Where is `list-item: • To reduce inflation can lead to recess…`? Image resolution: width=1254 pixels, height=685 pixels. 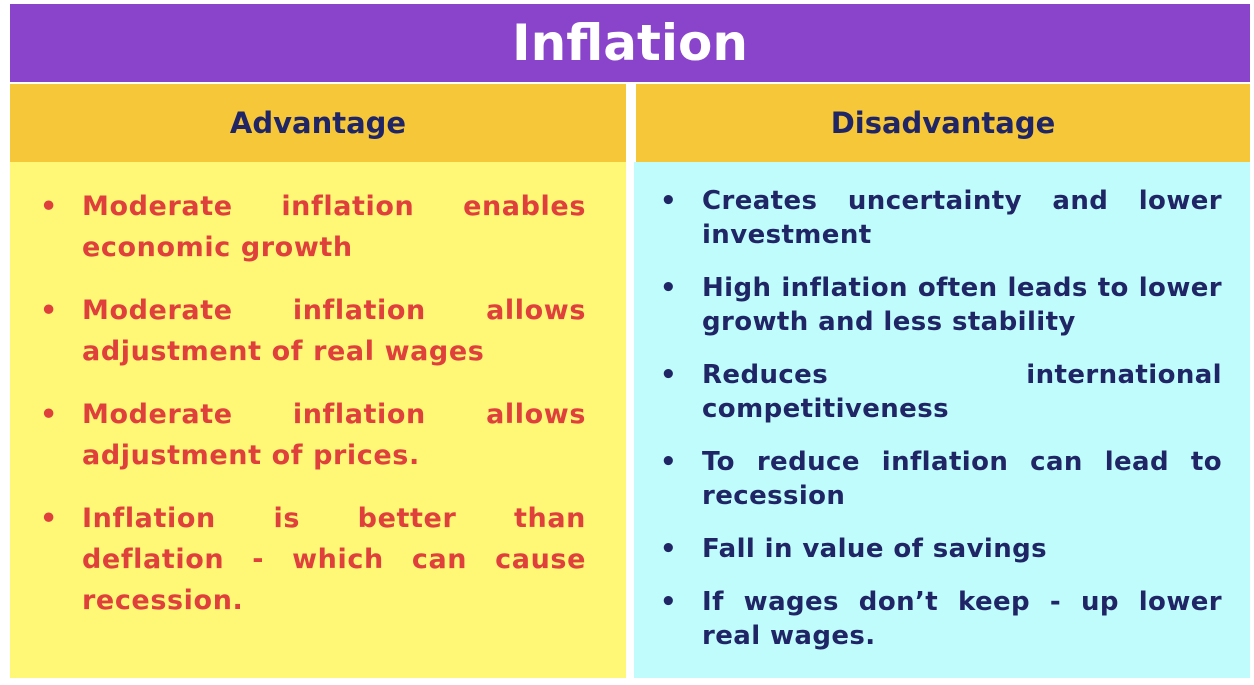
list-item: • To reduce inflation can lead to recess… is located at coordinates (941, 479).